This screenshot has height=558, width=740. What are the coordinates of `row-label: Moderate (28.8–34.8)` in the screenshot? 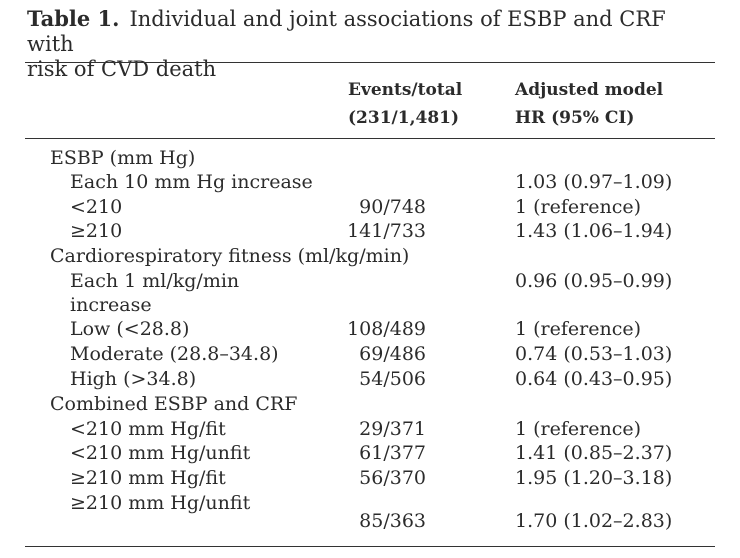 It's located at (174, 354).